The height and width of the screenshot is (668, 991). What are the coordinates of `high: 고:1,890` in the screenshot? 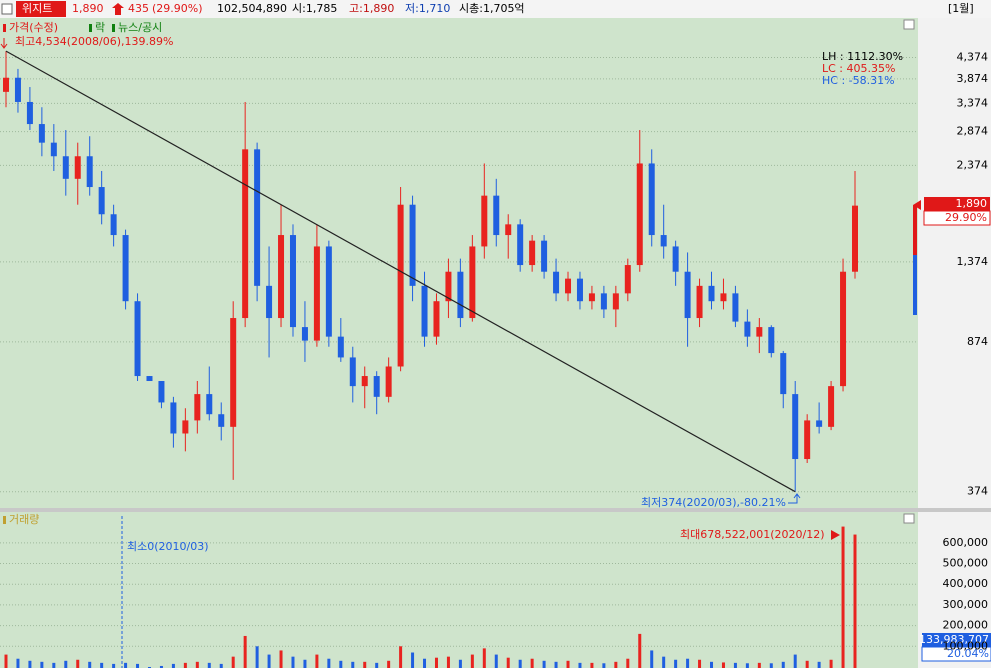 It's located at (371, 8).